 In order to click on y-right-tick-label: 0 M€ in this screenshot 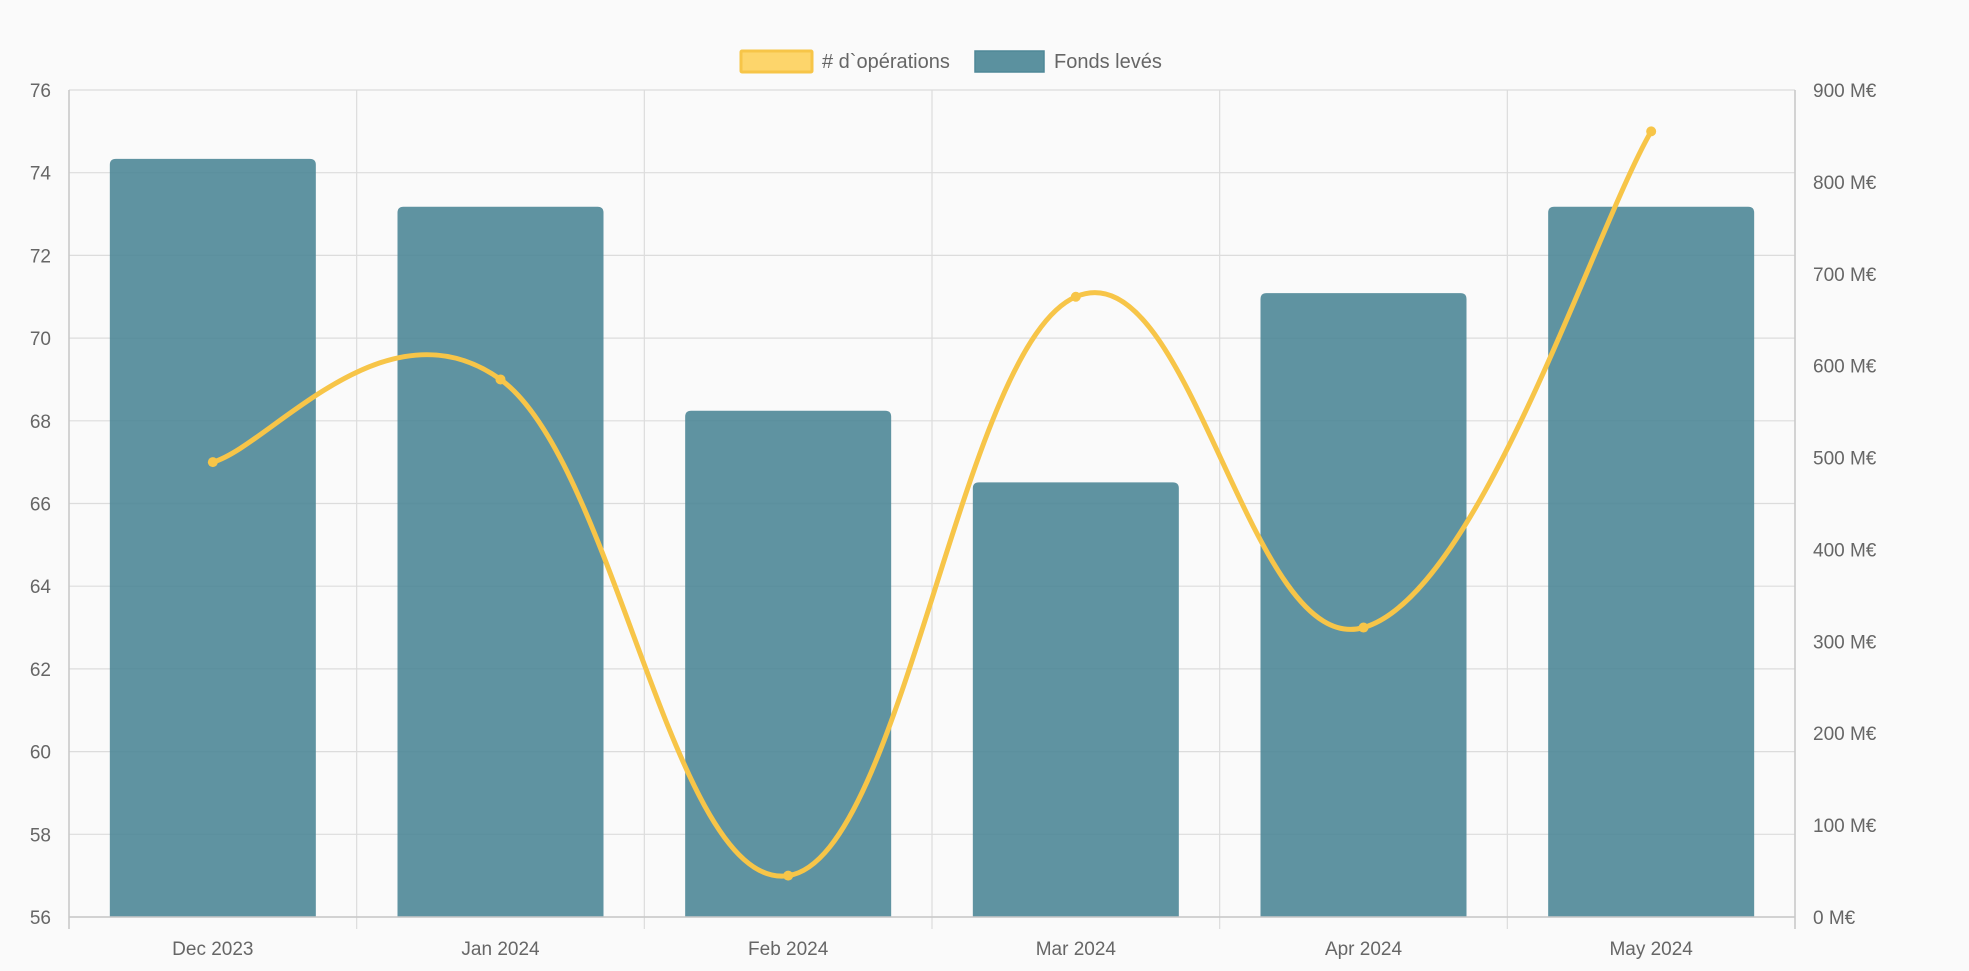, I will do `click(1834, 918)`.